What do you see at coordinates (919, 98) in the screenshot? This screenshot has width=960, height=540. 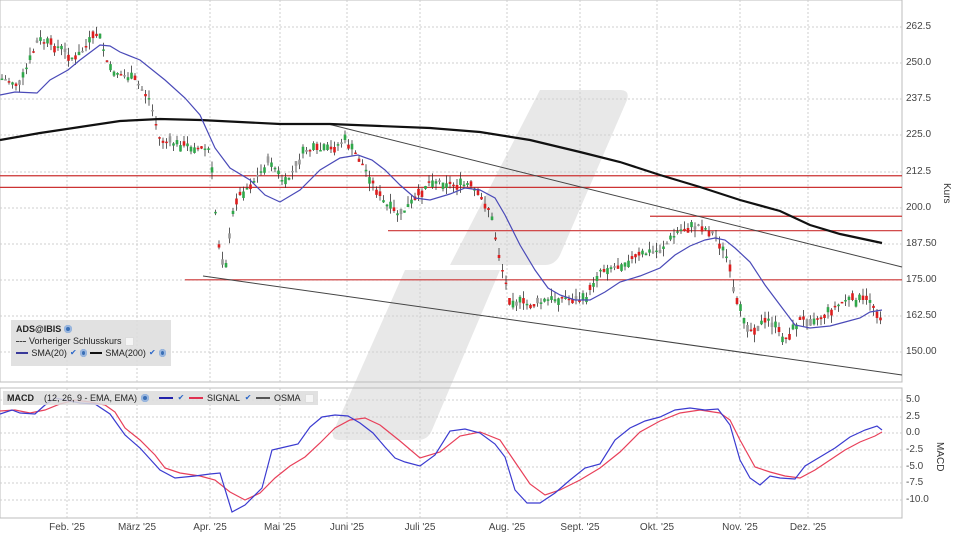 I see `price-tick-label: 237.5` at bounding box center [919, 98].